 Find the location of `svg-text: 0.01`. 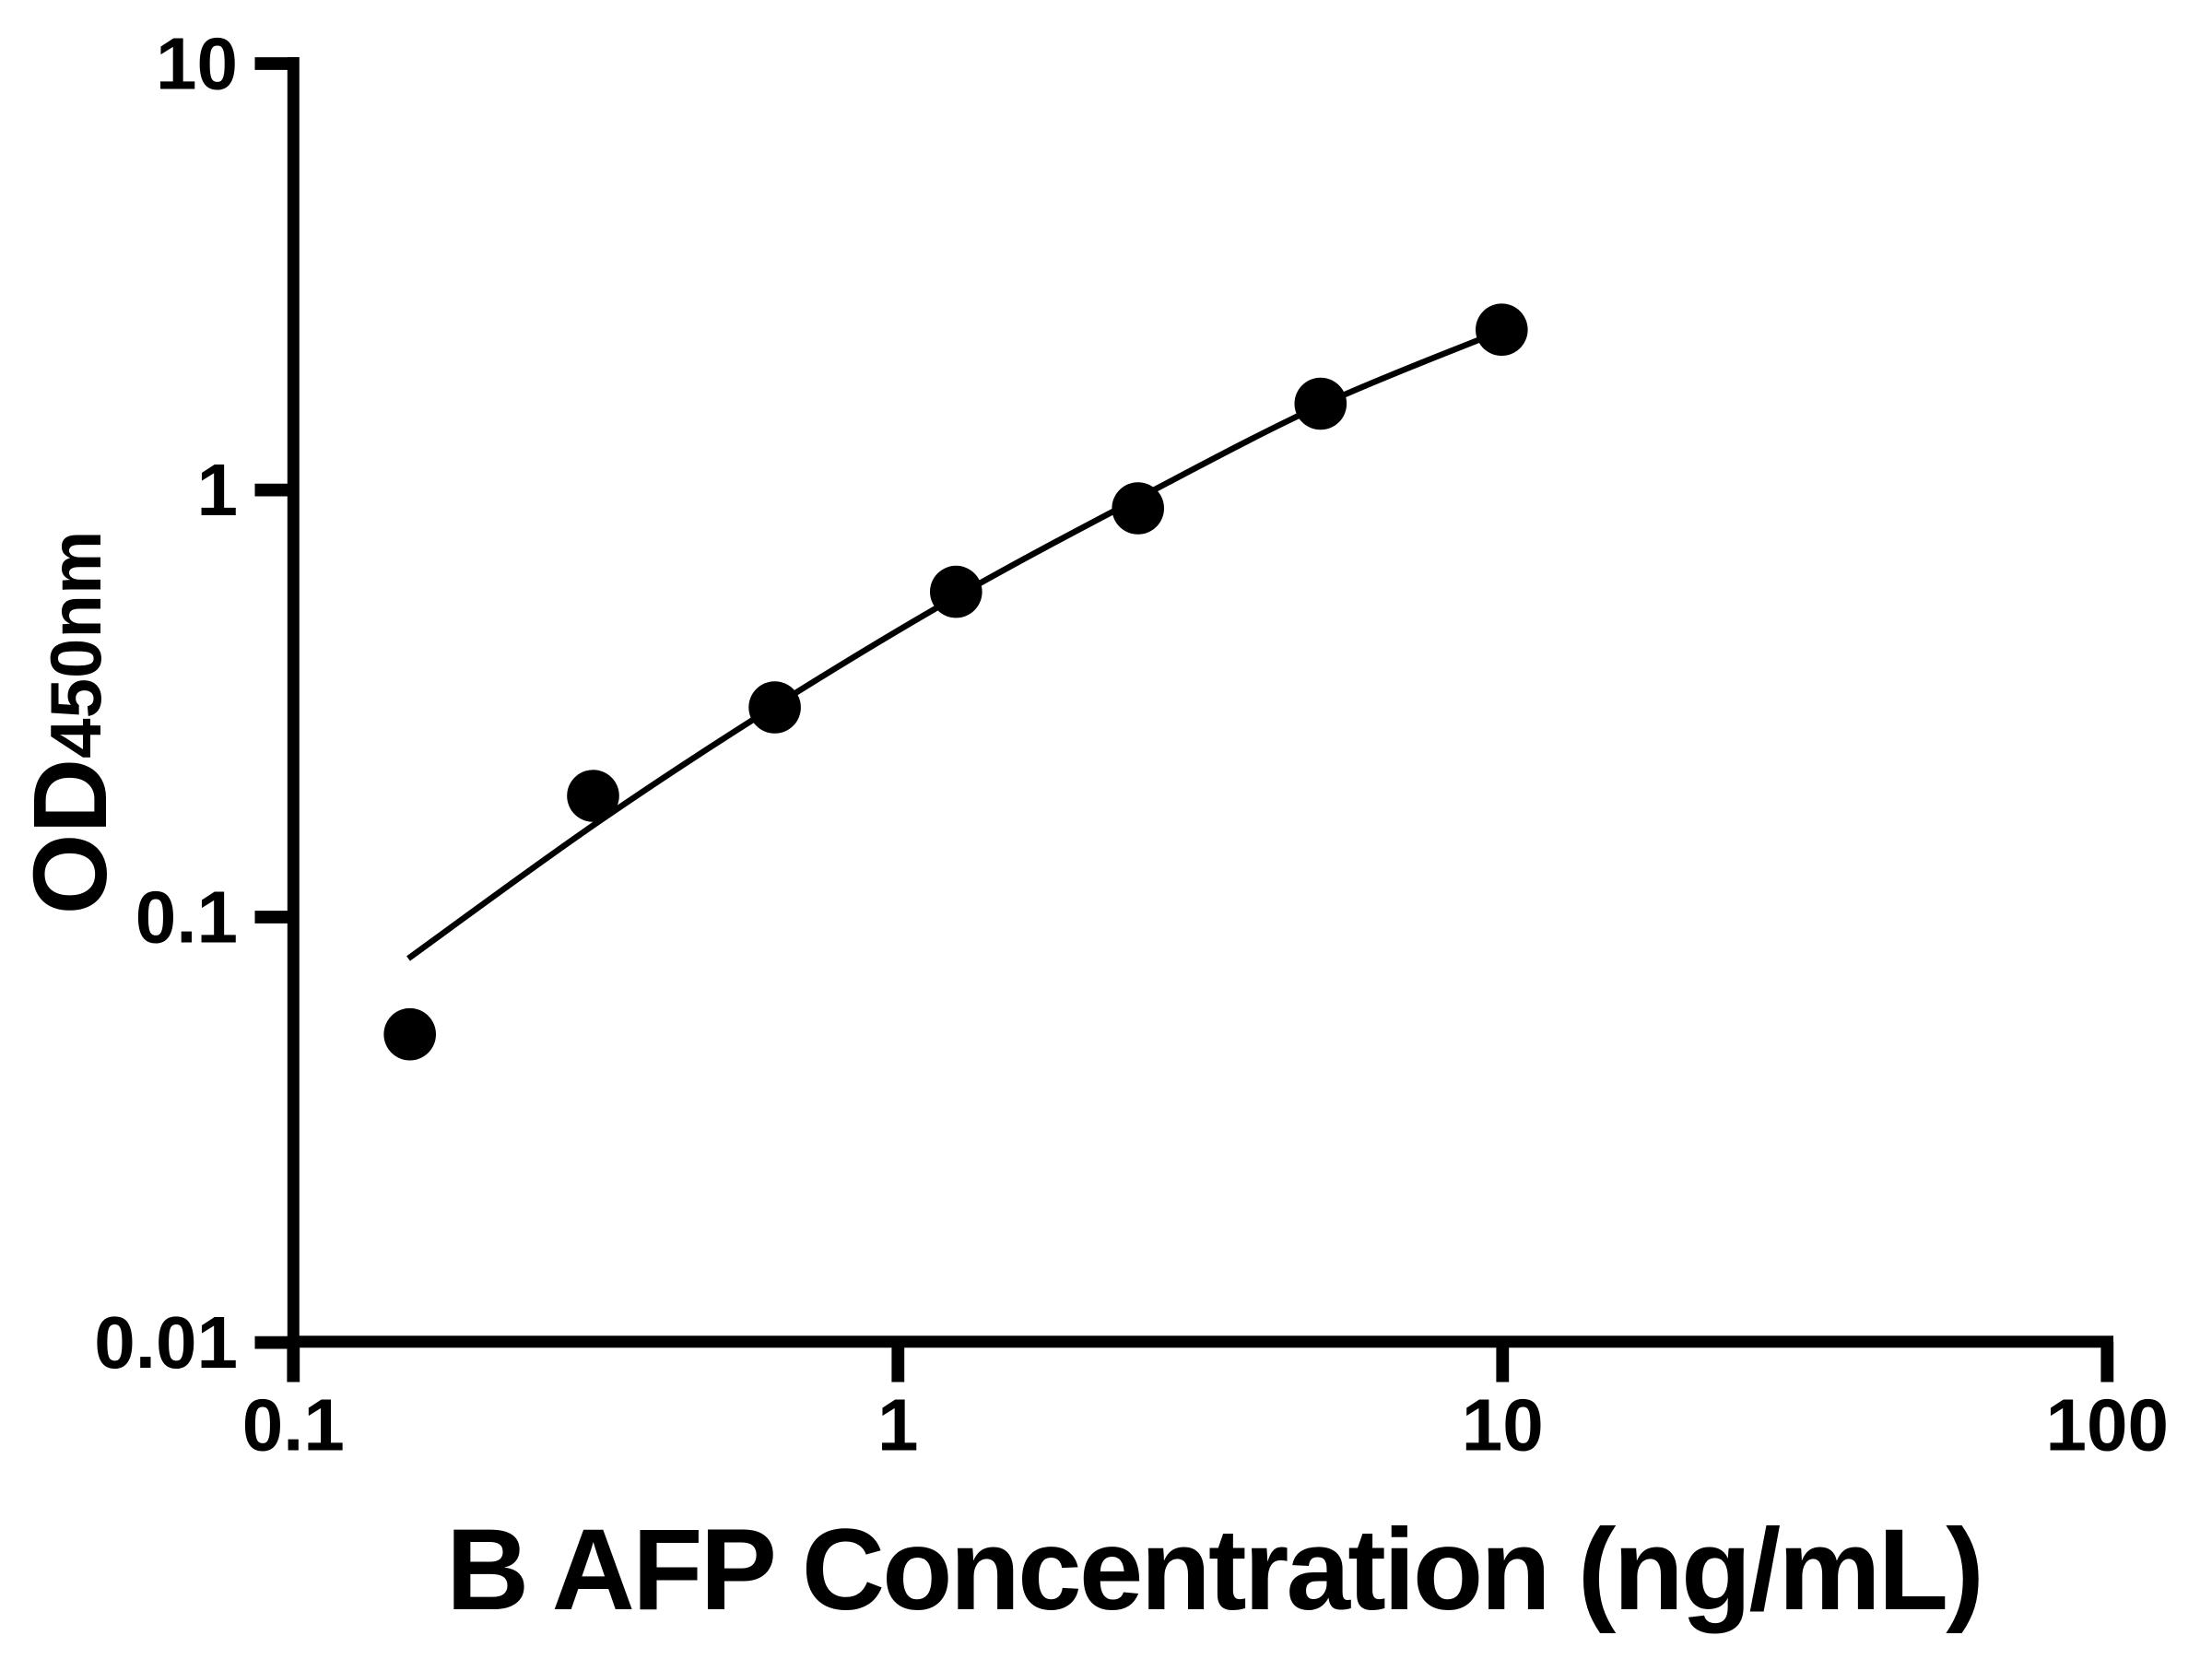

svg-text: 0.01 is located at coordinates (166, 1342).